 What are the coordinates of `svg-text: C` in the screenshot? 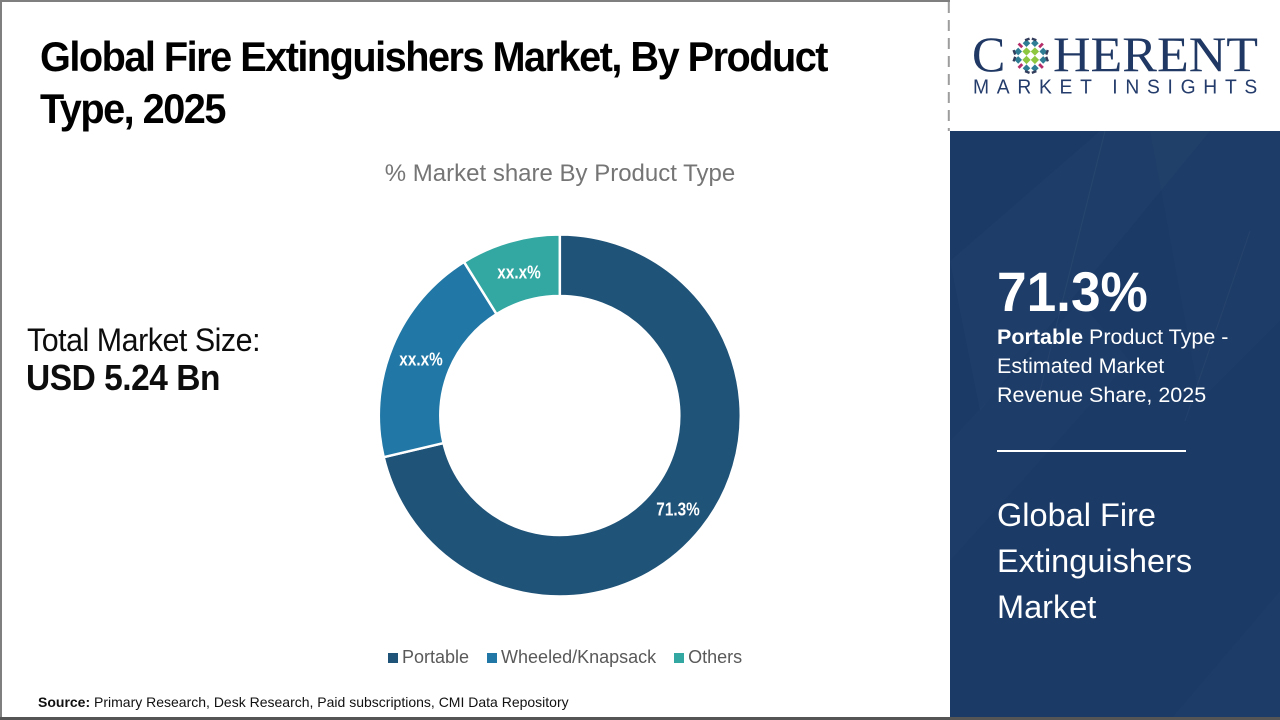 It's located at (988, 54).